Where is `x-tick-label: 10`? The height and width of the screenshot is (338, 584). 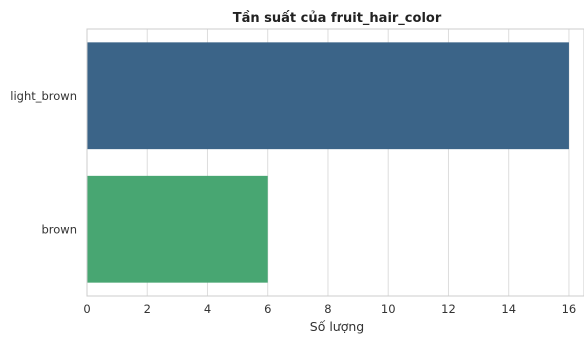
x-tick-label: 10 is located at coordinates (388, 309).